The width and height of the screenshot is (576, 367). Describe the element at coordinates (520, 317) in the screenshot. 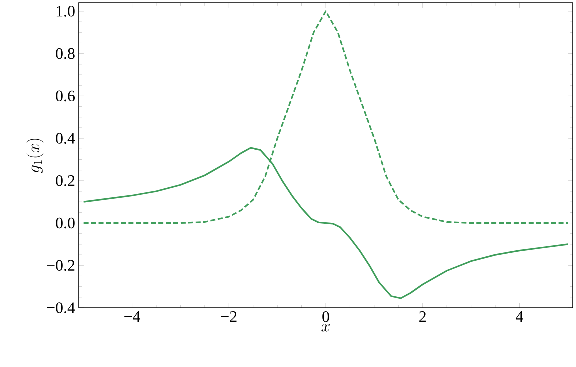

I see `x-tick-label: 4` at that location.